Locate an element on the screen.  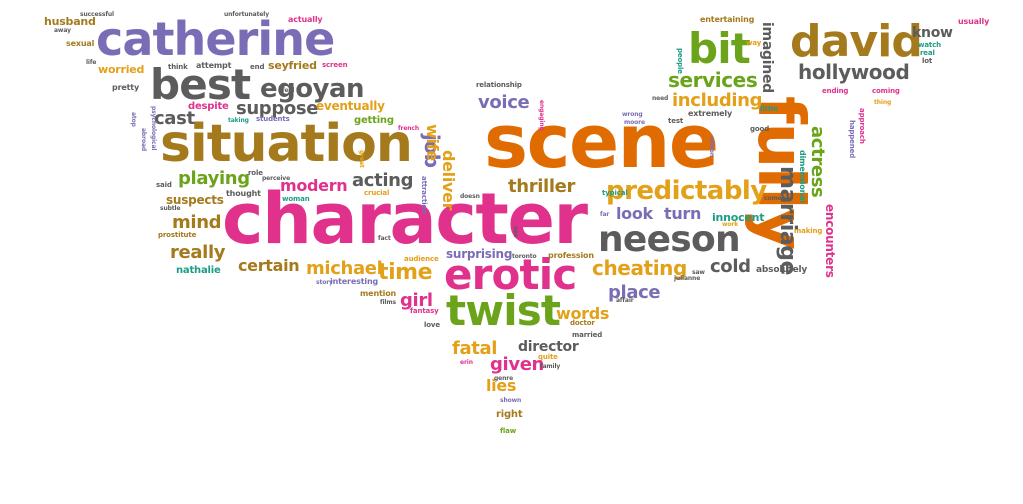
cloud-word-director: director is located at coordinates (548, 347).